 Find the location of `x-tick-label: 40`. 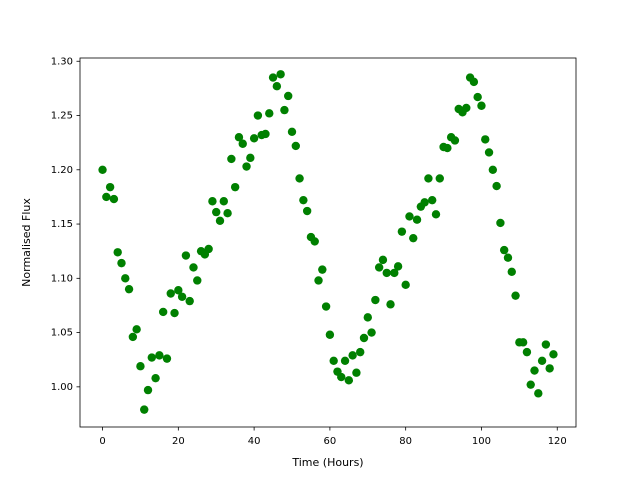

x-tick-label: 40 is located at coordinates (254, 441).